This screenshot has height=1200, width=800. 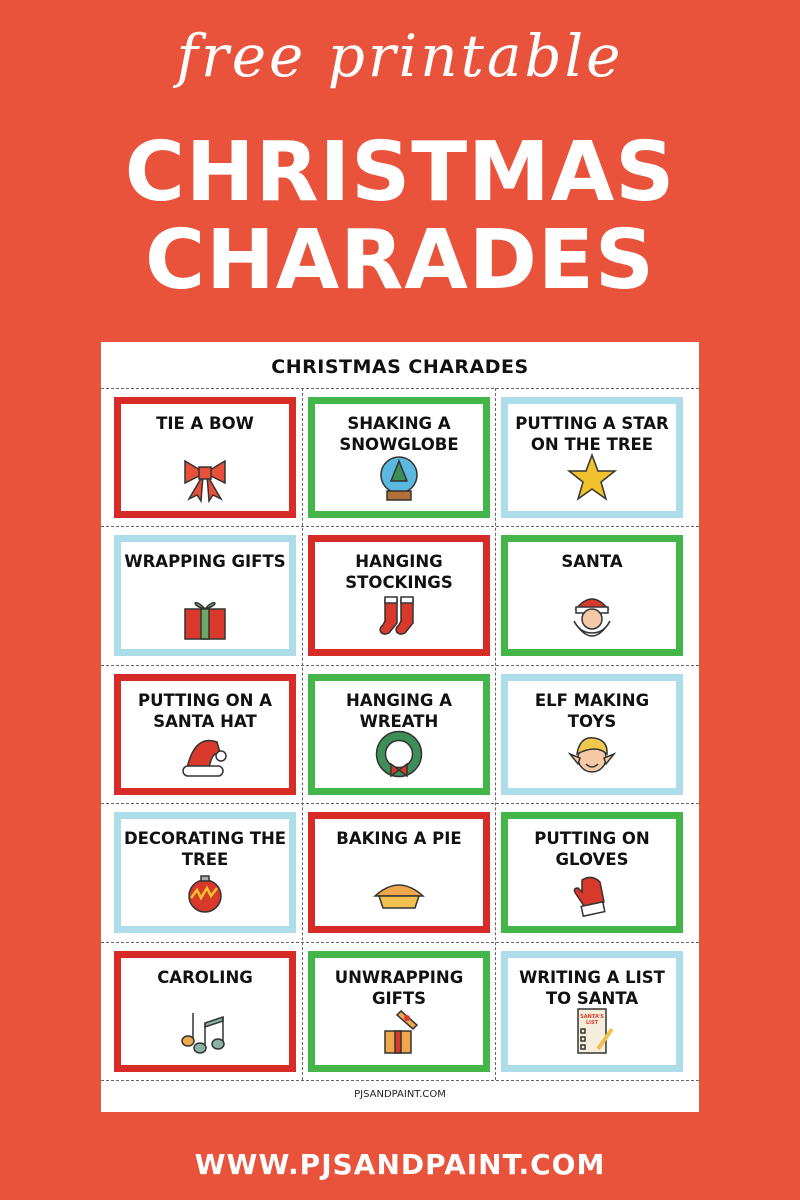 I want to click on card-label: HANGING STOCKINGS, so click(x=399, y=572).